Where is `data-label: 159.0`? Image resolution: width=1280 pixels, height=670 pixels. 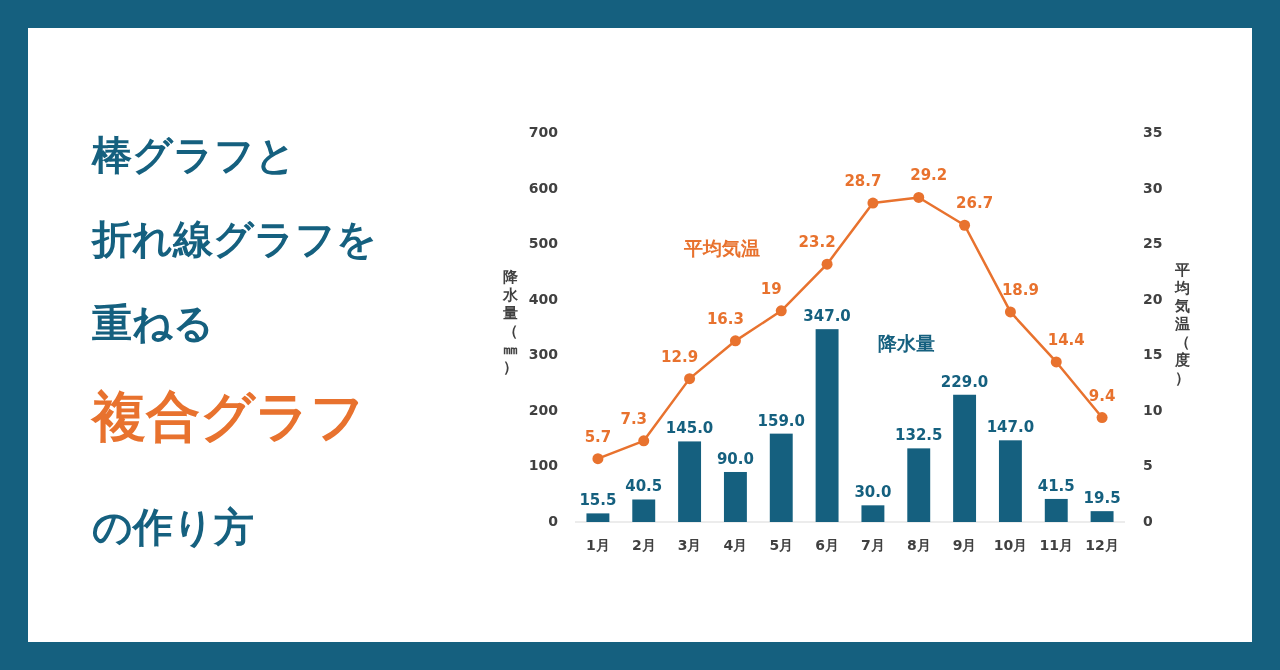
data-label: 159.0 is located at coordinates (781, 420).